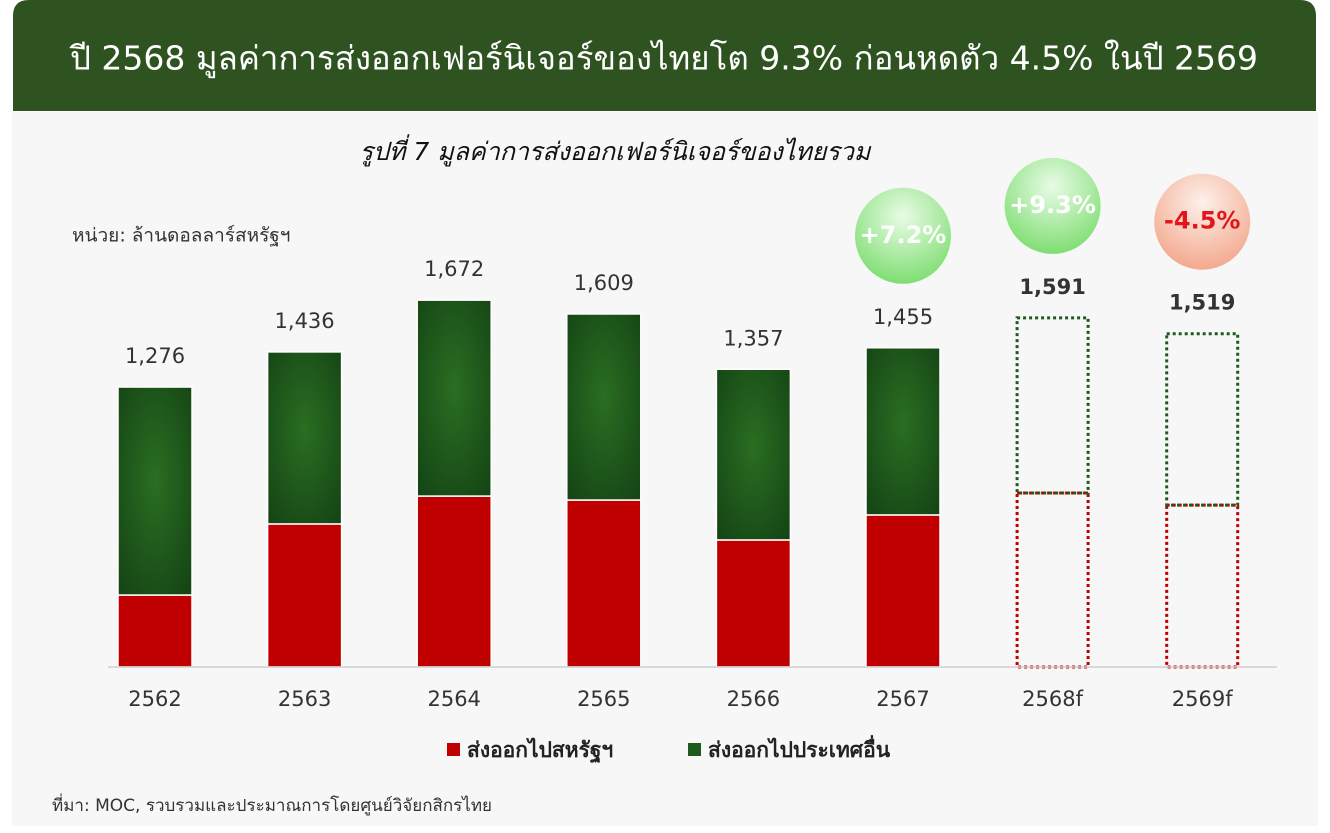  I want to click on total-label: 1,609, so click(604, 283).